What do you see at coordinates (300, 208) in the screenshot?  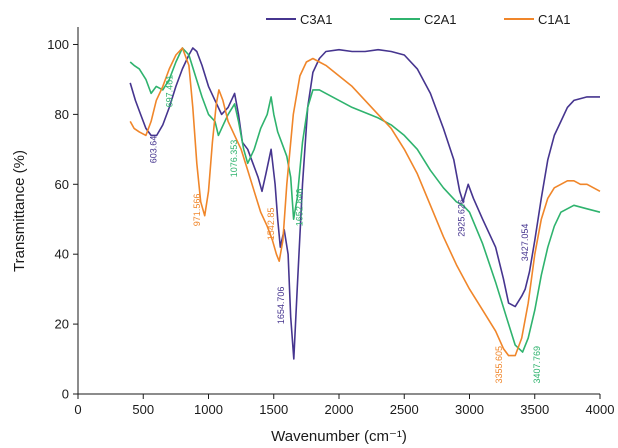 I see `peak-label: 1652.846` at bounding box center [300, 208].